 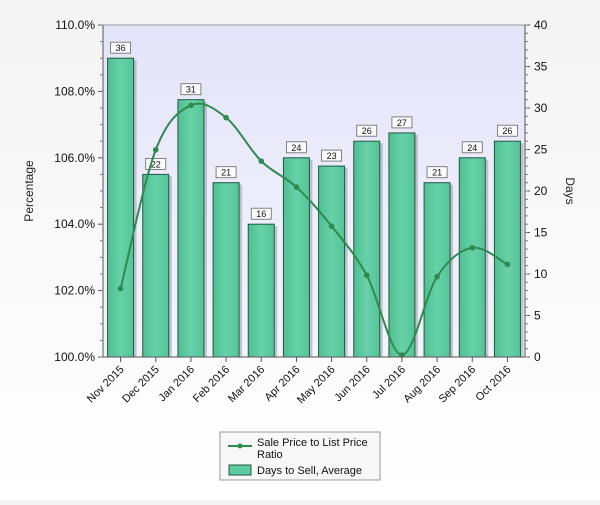 What do you see at coordinates (74, 91) in the screenshot?
I see `left-tick-label: 108.0%` at bounding box center [74, 91].